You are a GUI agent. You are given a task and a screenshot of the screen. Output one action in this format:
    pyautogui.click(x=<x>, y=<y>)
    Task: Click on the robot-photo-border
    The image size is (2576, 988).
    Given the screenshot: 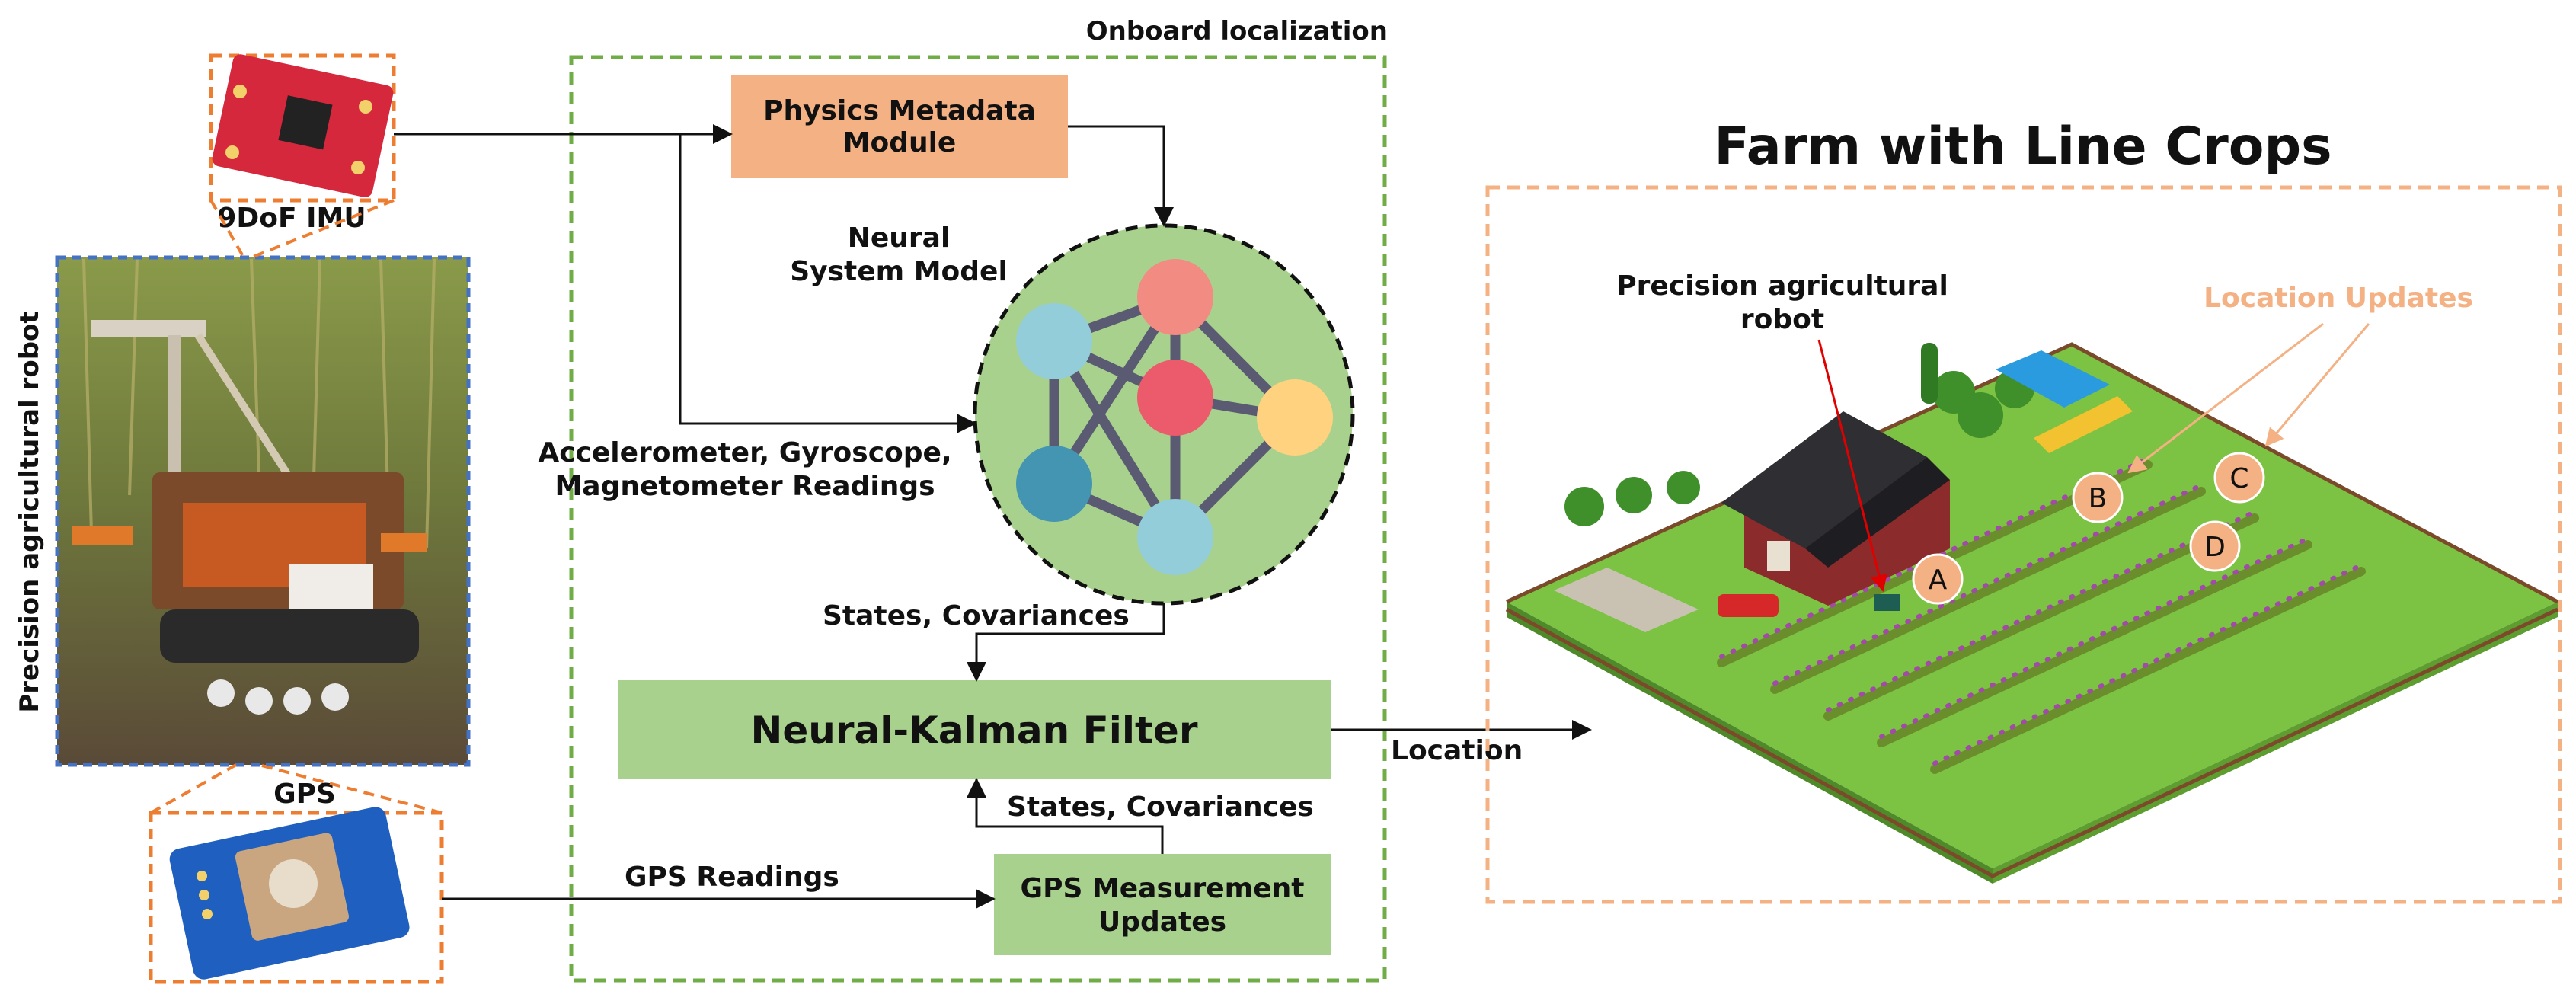 What is the action you would take?
    pyautogui.click(x=263, y=511)
    